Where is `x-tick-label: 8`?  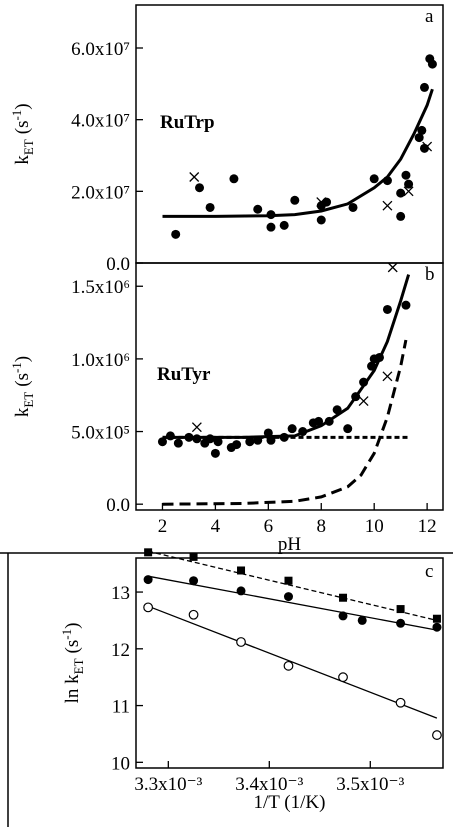
x-tick-label: 8 is located at coordinates (322, 526).